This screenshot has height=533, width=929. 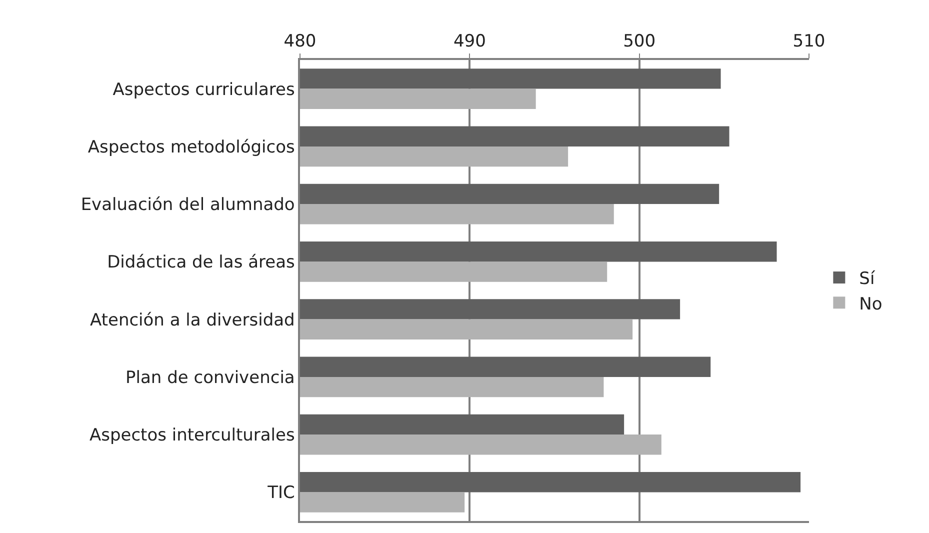 I want to click on y-tick-label: Aspectos interculturales, so click(x=192, y=436).